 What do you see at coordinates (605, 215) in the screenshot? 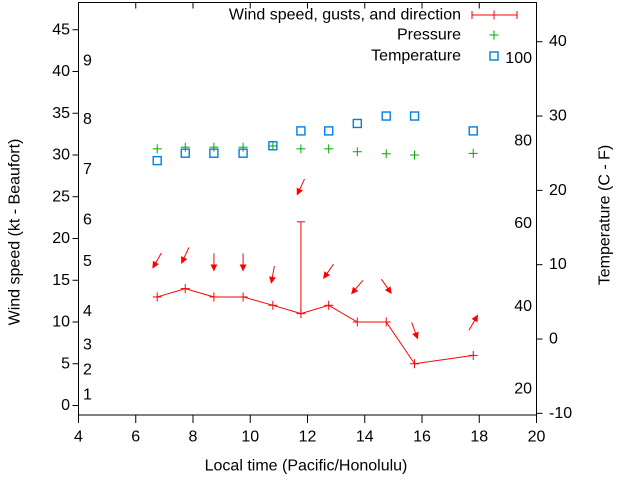
I see `right-y-axis-title: Temperature (C - F)` at bounding box center [605, 215].